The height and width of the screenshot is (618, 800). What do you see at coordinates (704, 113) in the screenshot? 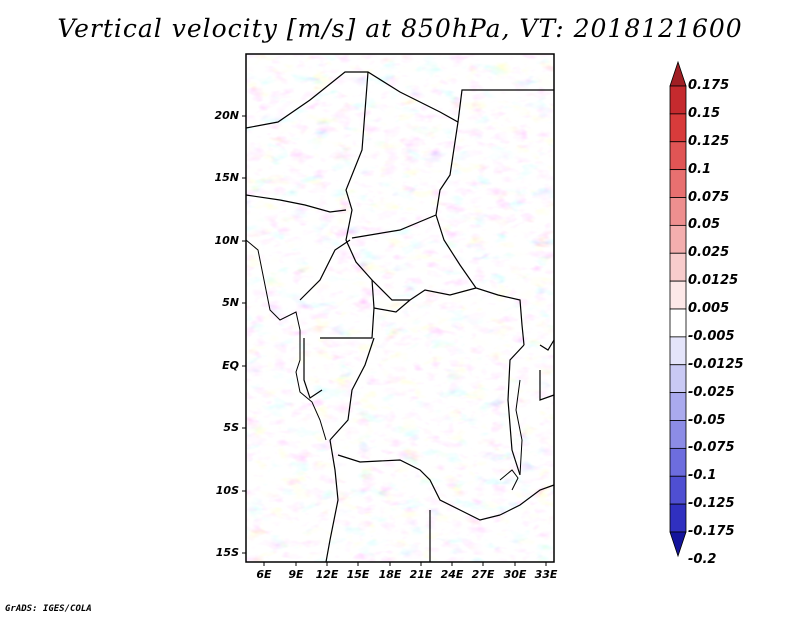
I see `colorbar-label: 0.15` at bounding box center [704, 113].